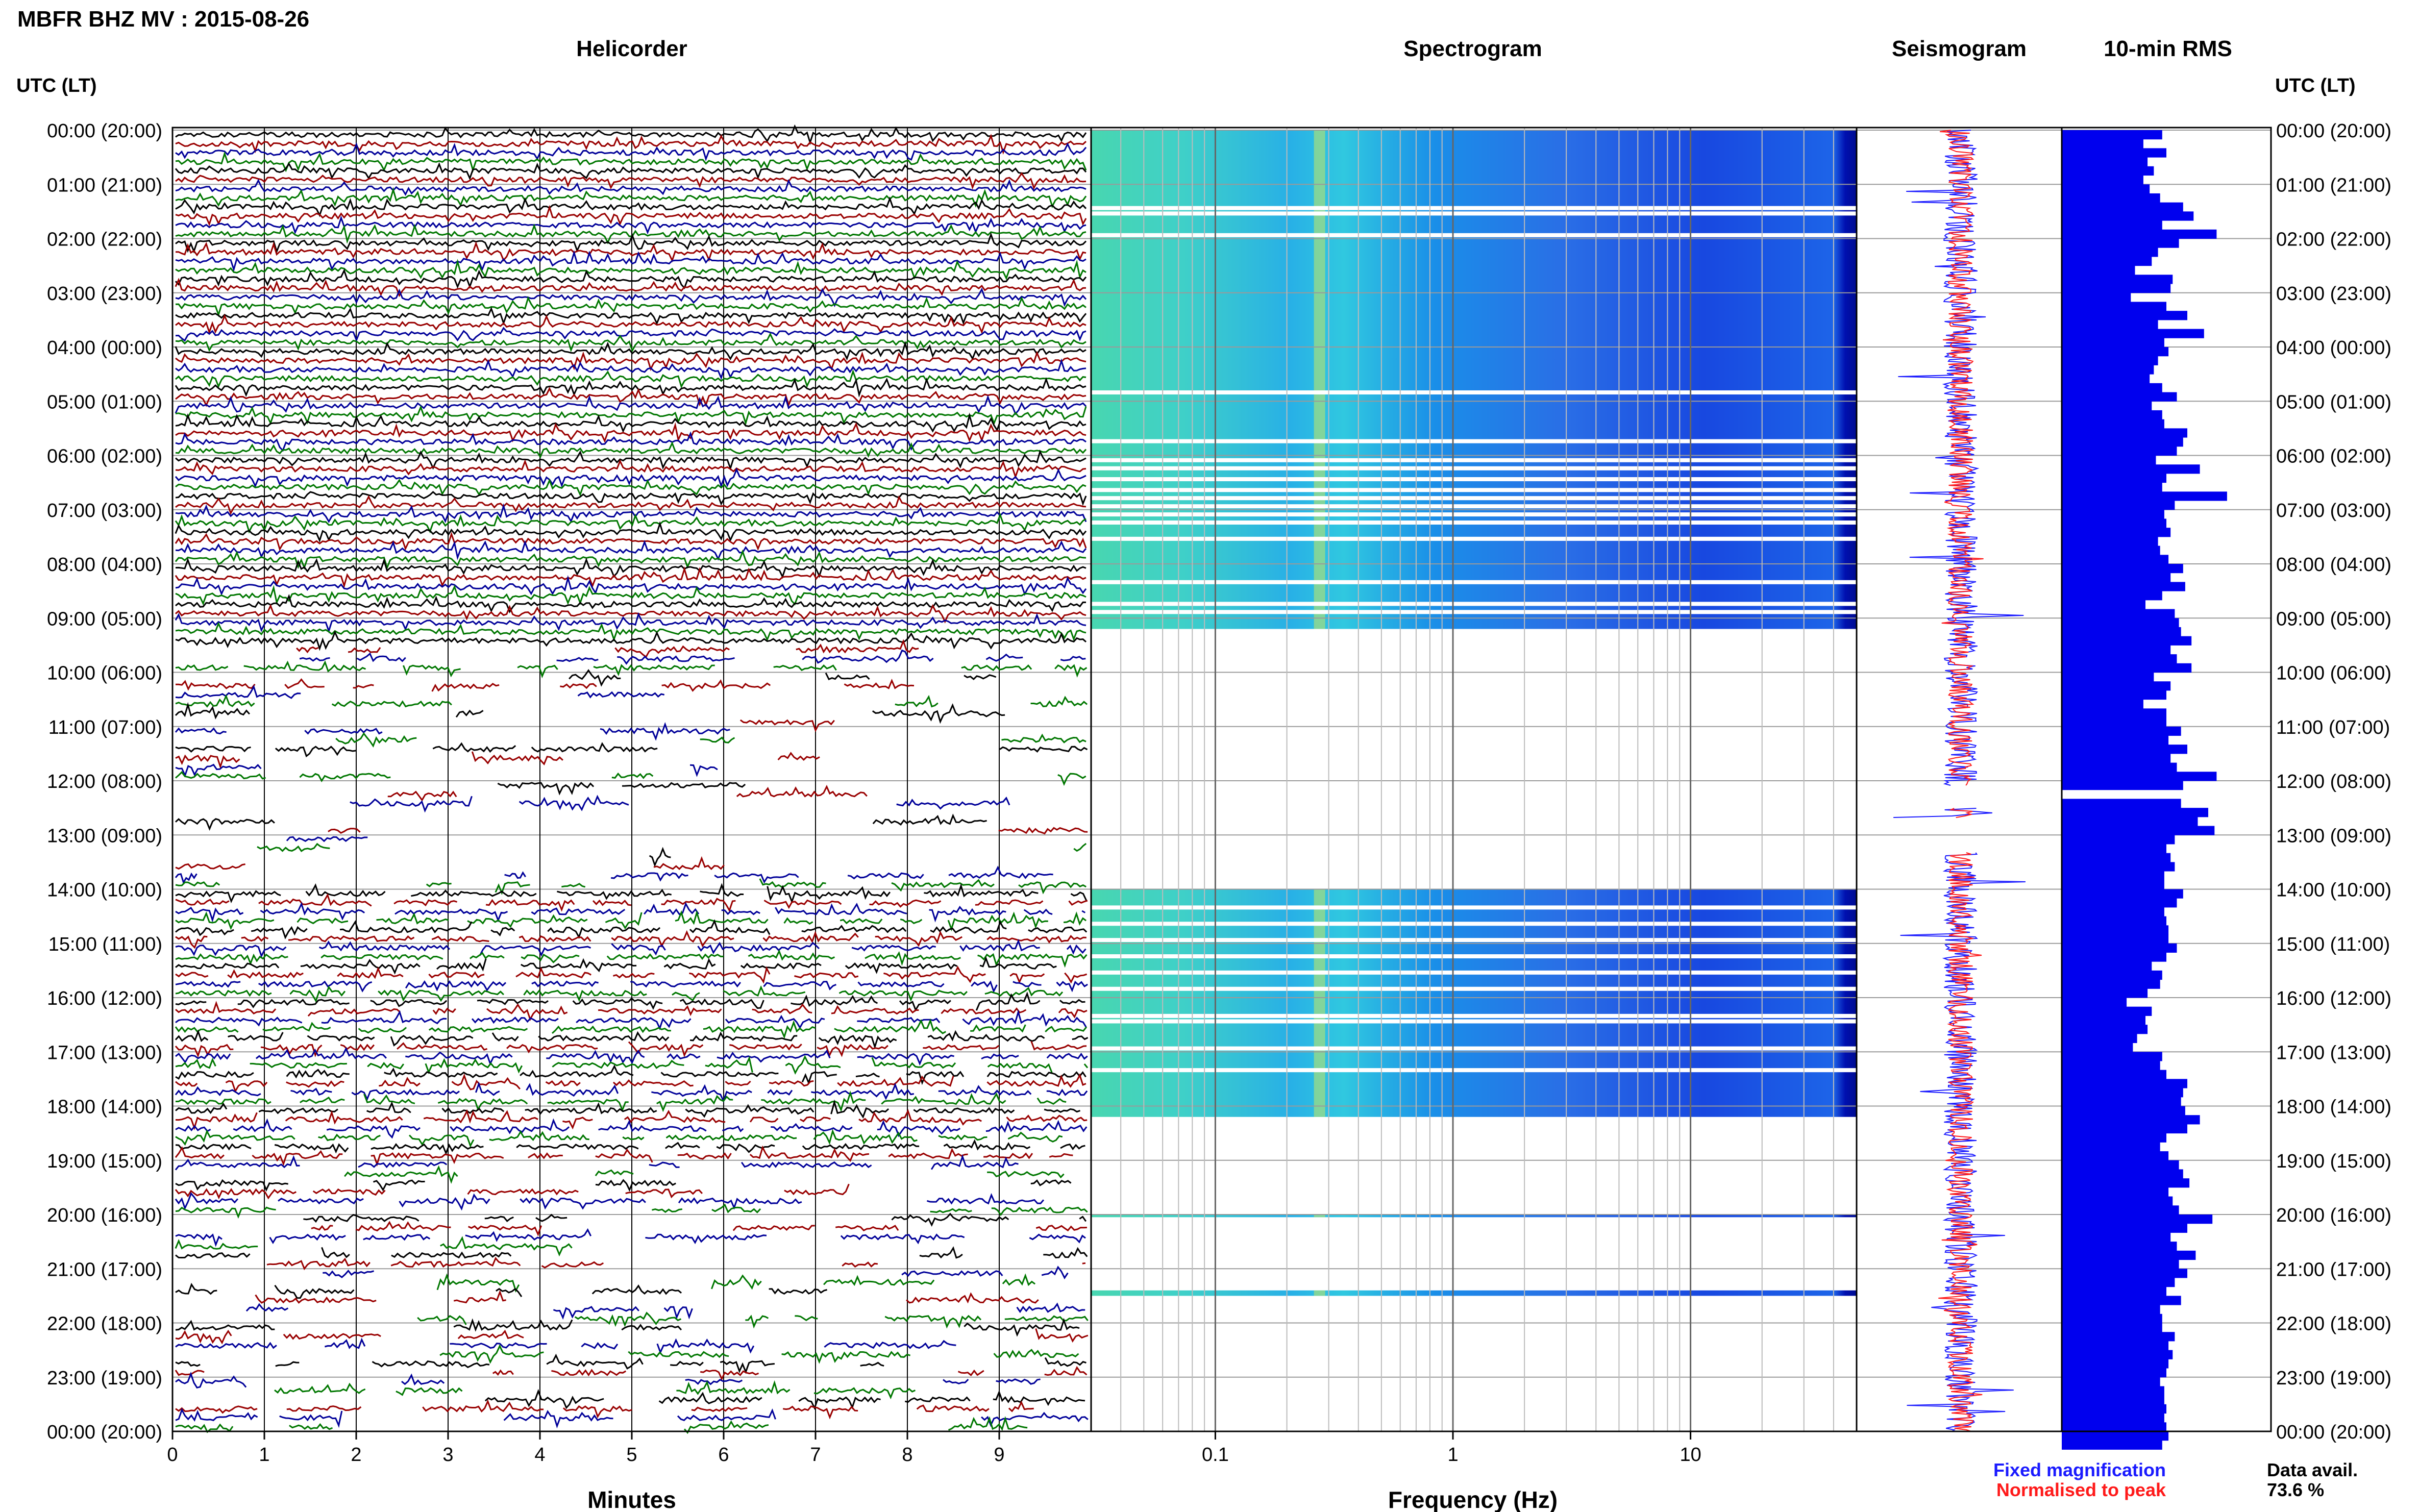  What do you see at coordinates (104, 1269) in the screenshot?
I see `time-label-left: 21:00 (17:00)` at bounding box center [104, 1269].